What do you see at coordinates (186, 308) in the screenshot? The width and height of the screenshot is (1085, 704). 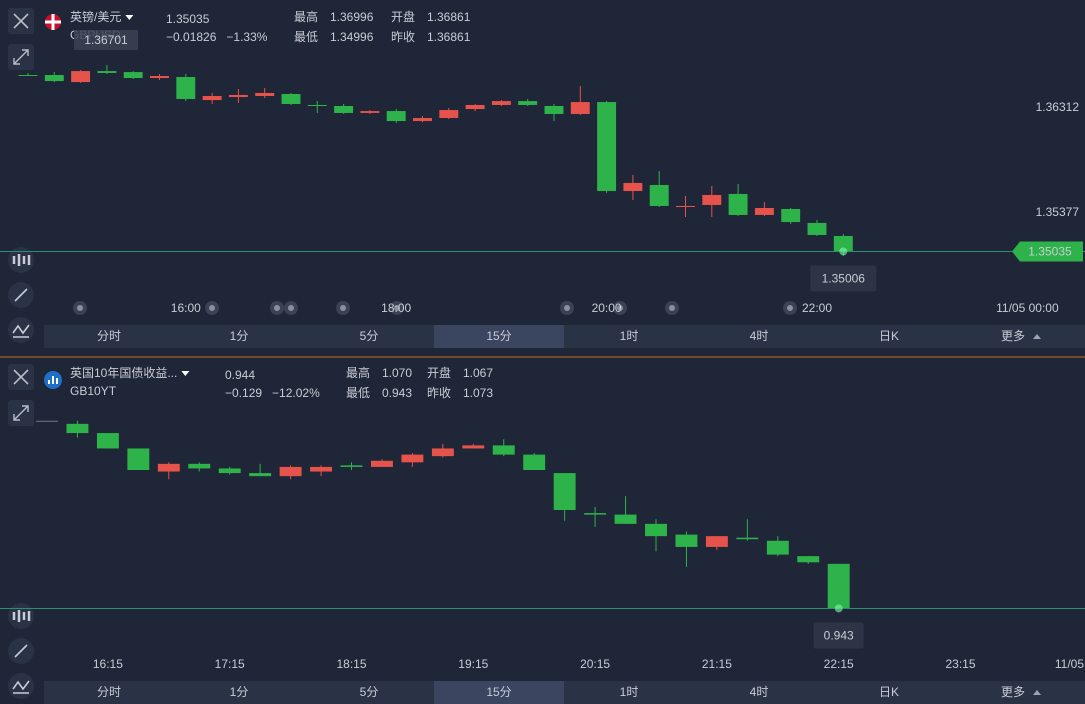 I see `x-tick-label: 16:00` at bounding box center [186, 308].